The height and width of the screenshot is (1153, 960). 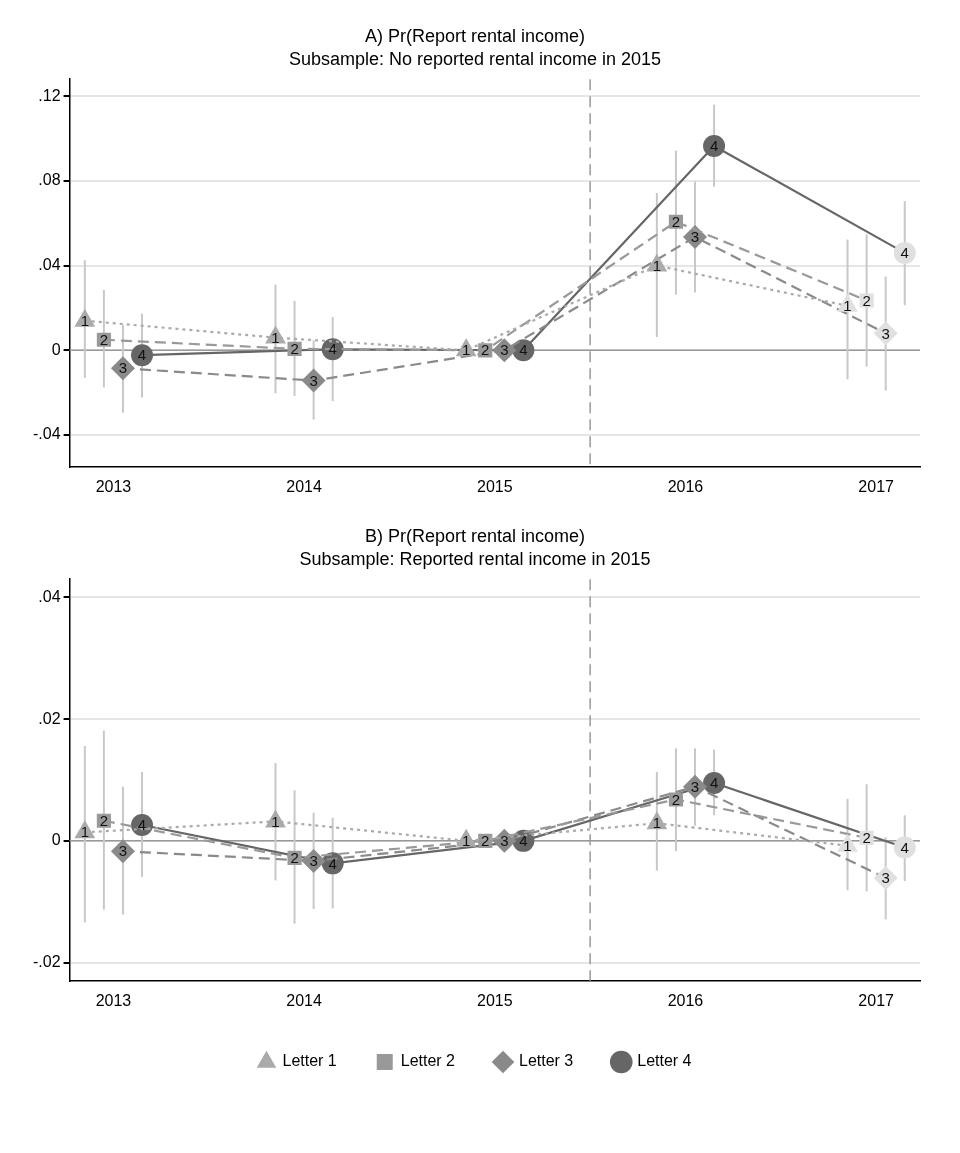 What do you see at coordinates (475, 559) in the screenshot?
I see `chart-subtitle: Subsample: Reported rental income in 2015` at bounding box center [475, 559].